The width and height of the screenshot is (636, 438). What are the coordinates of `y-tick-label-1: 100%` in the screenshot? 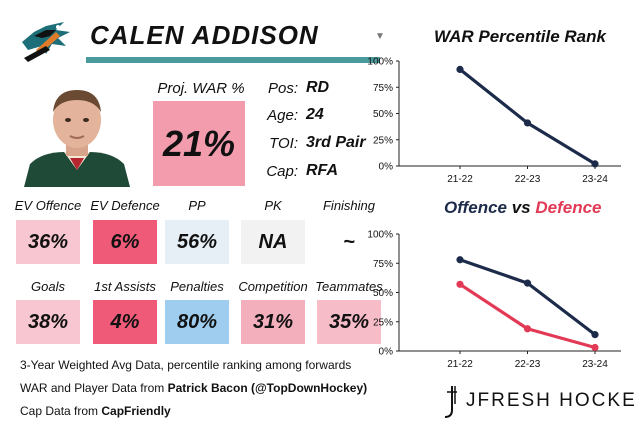 It's located at (380, 235).